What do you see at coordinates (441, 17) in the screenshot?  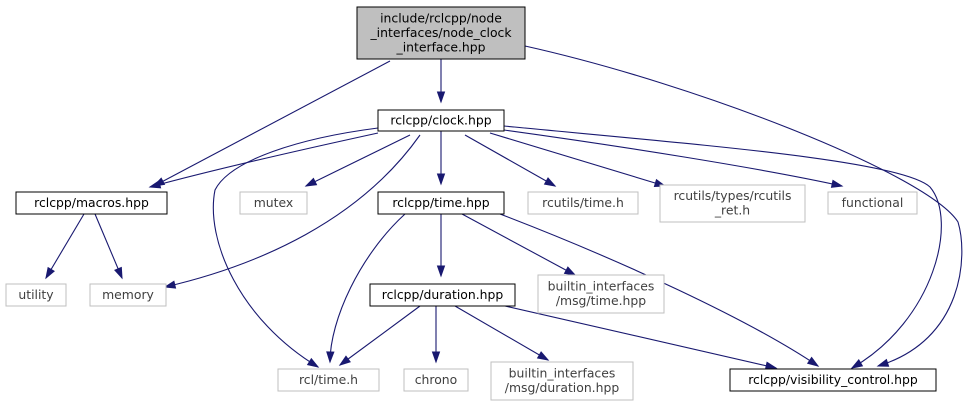 I see `node-label-line: include/rclcpp/node` at bounding box center [441, 17].